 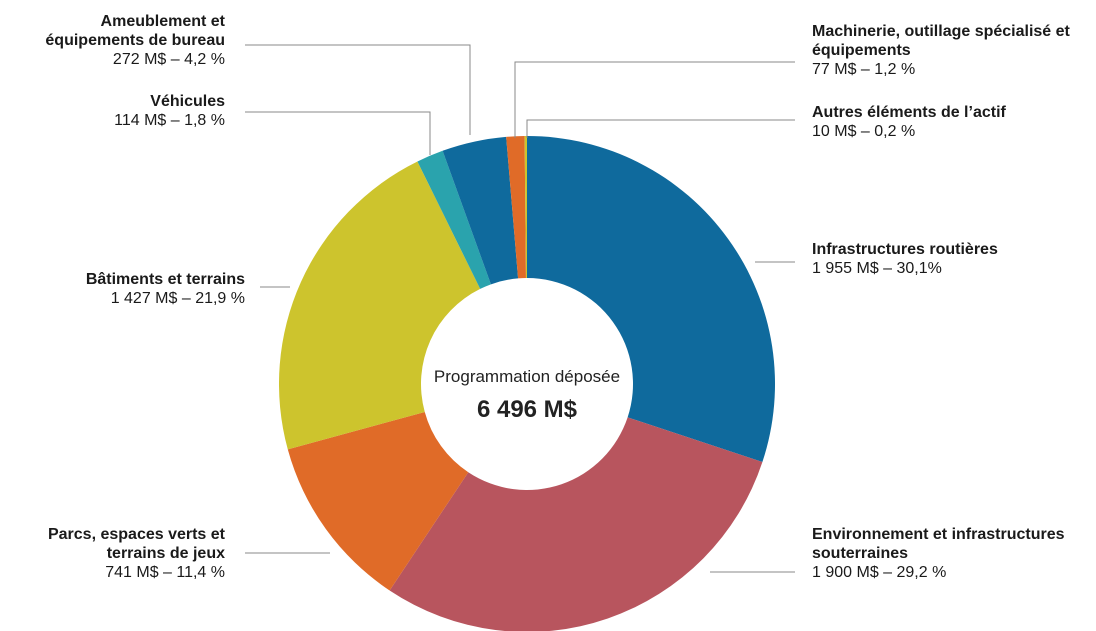 I want to click on category-label: Infrastructures routières, so click(x=905, y=249).